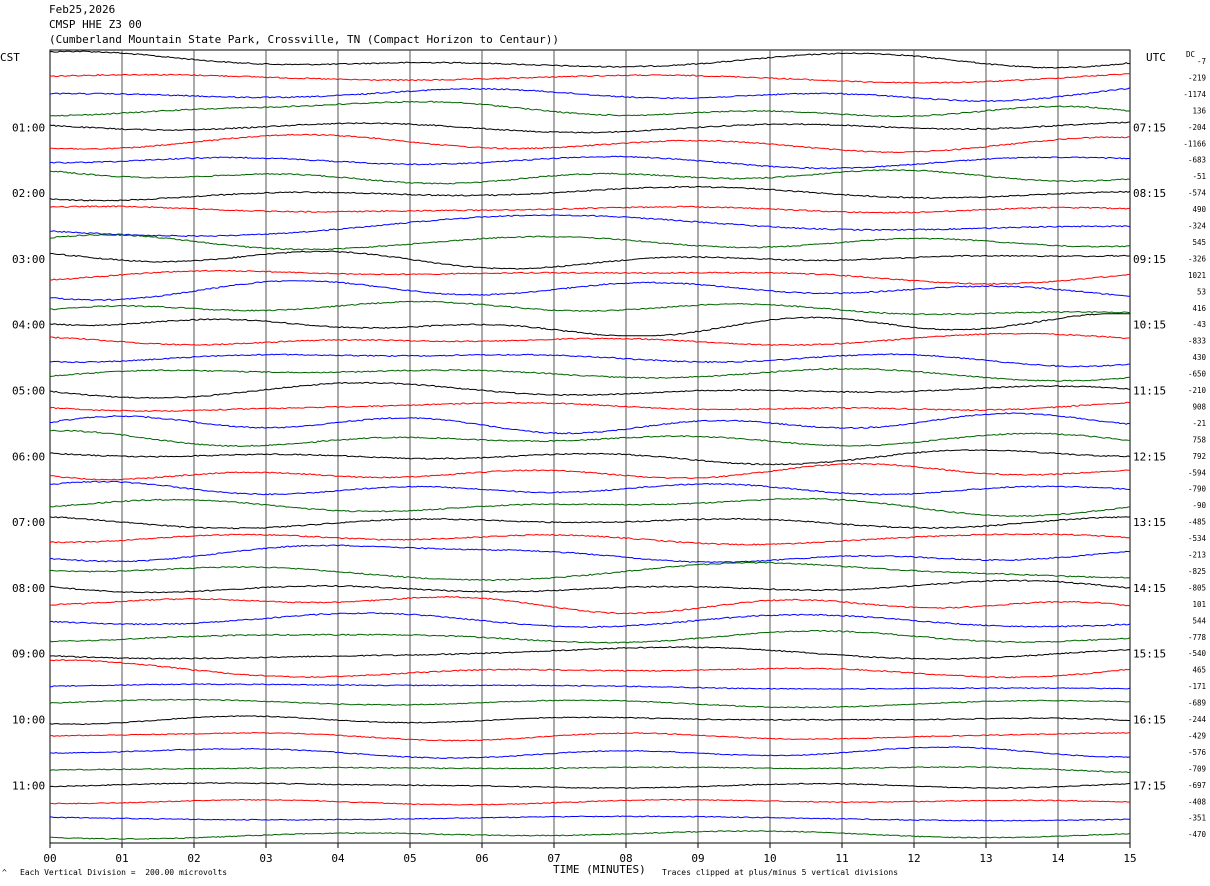 Image resolution: width=1210 pixels, height=886 pixels. I want to click on dc-offset-label: -51, so click(1199, 176).